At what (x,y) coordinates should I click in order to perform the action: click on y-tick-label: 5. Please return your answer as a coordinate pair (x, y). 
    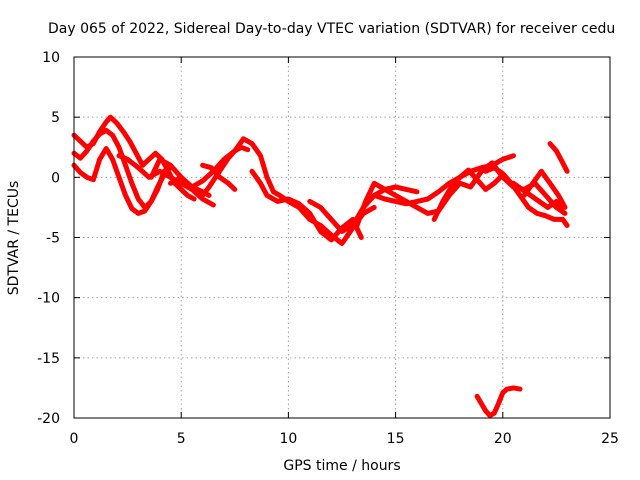
    Looking at the image, I should click on (55, 118).